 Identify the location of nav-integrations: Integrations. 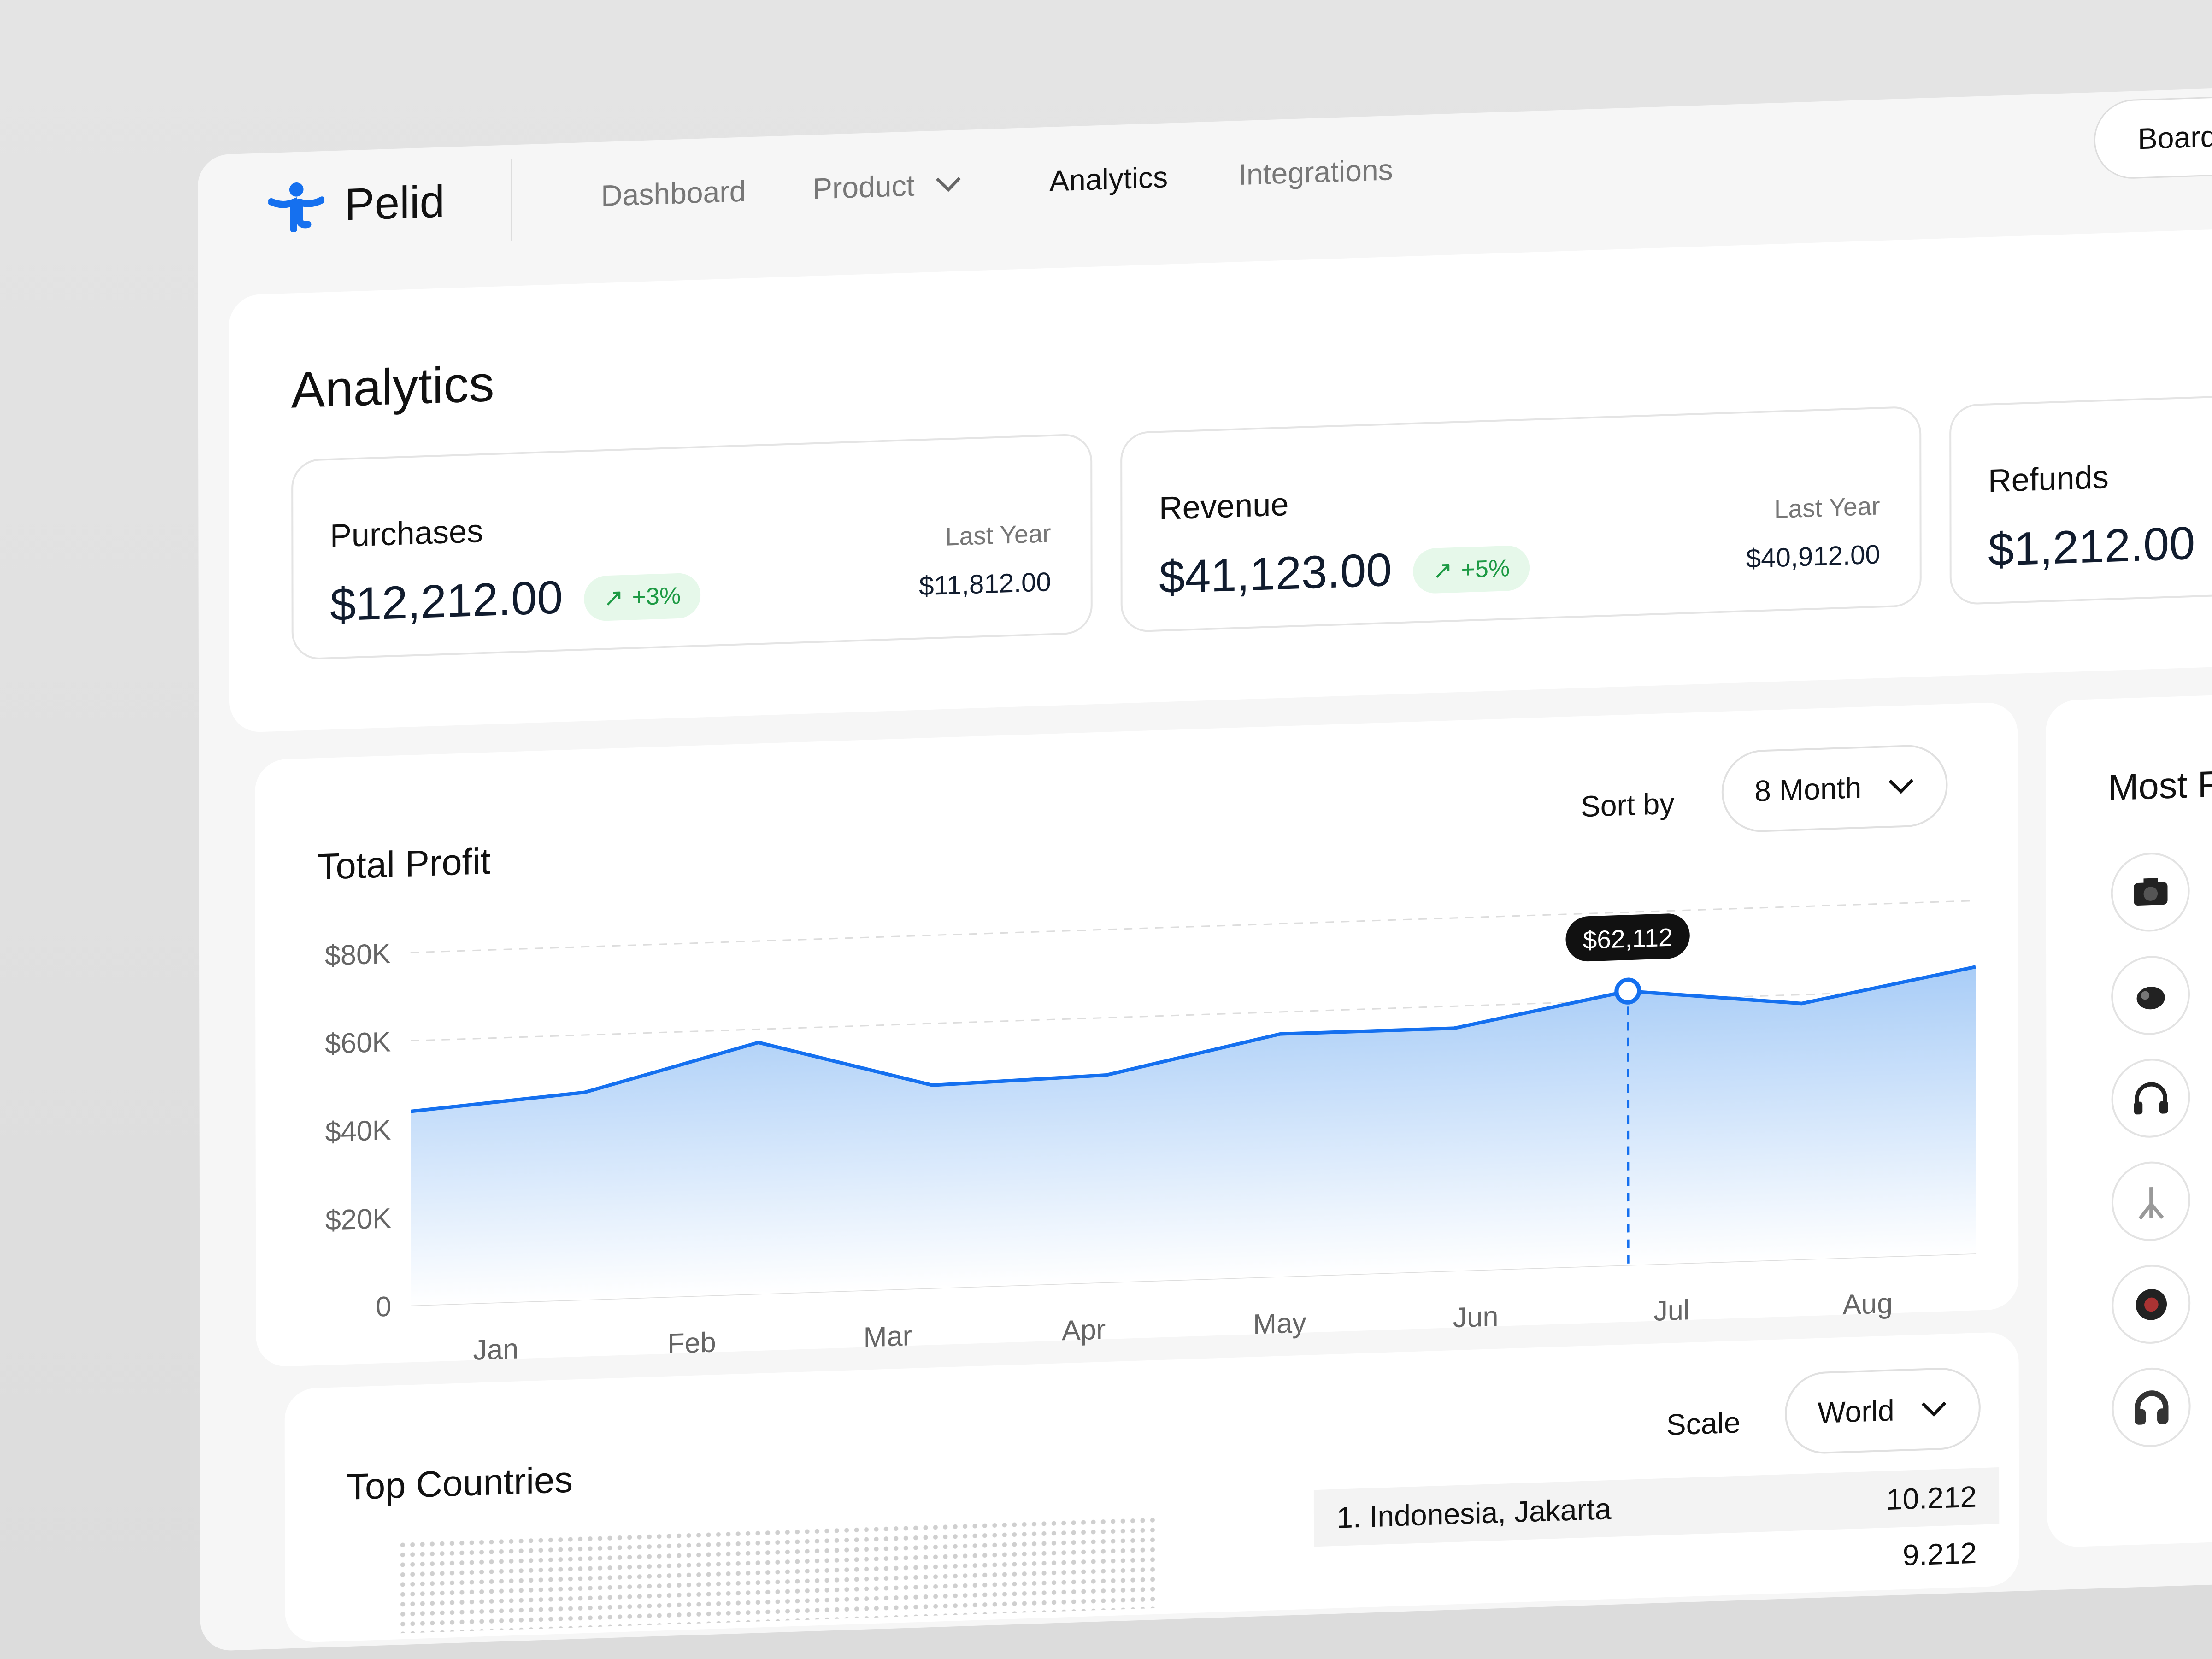
(1315, 171).